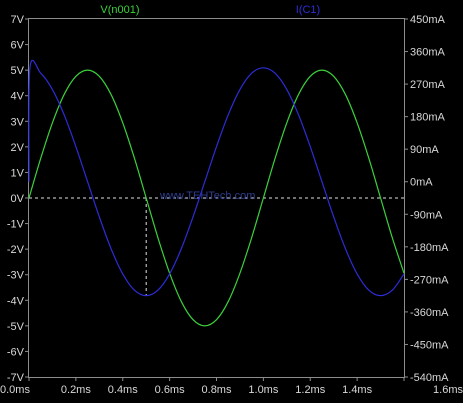 Image resolution: width=463 pixels, height=403 pixels. I want to click on bottom-tick-label: 0.6ms, so click(170, 390).